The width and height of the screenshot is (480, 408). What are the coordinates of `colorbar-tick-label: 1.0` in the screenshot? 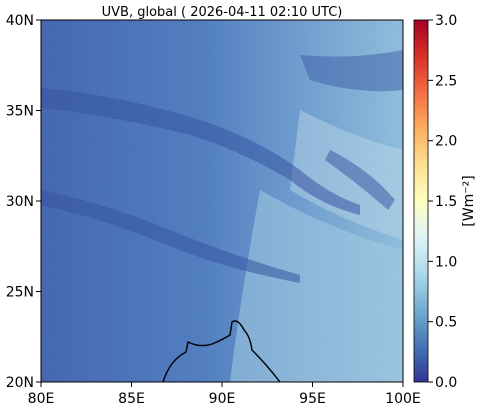 It's located at (446, 262).